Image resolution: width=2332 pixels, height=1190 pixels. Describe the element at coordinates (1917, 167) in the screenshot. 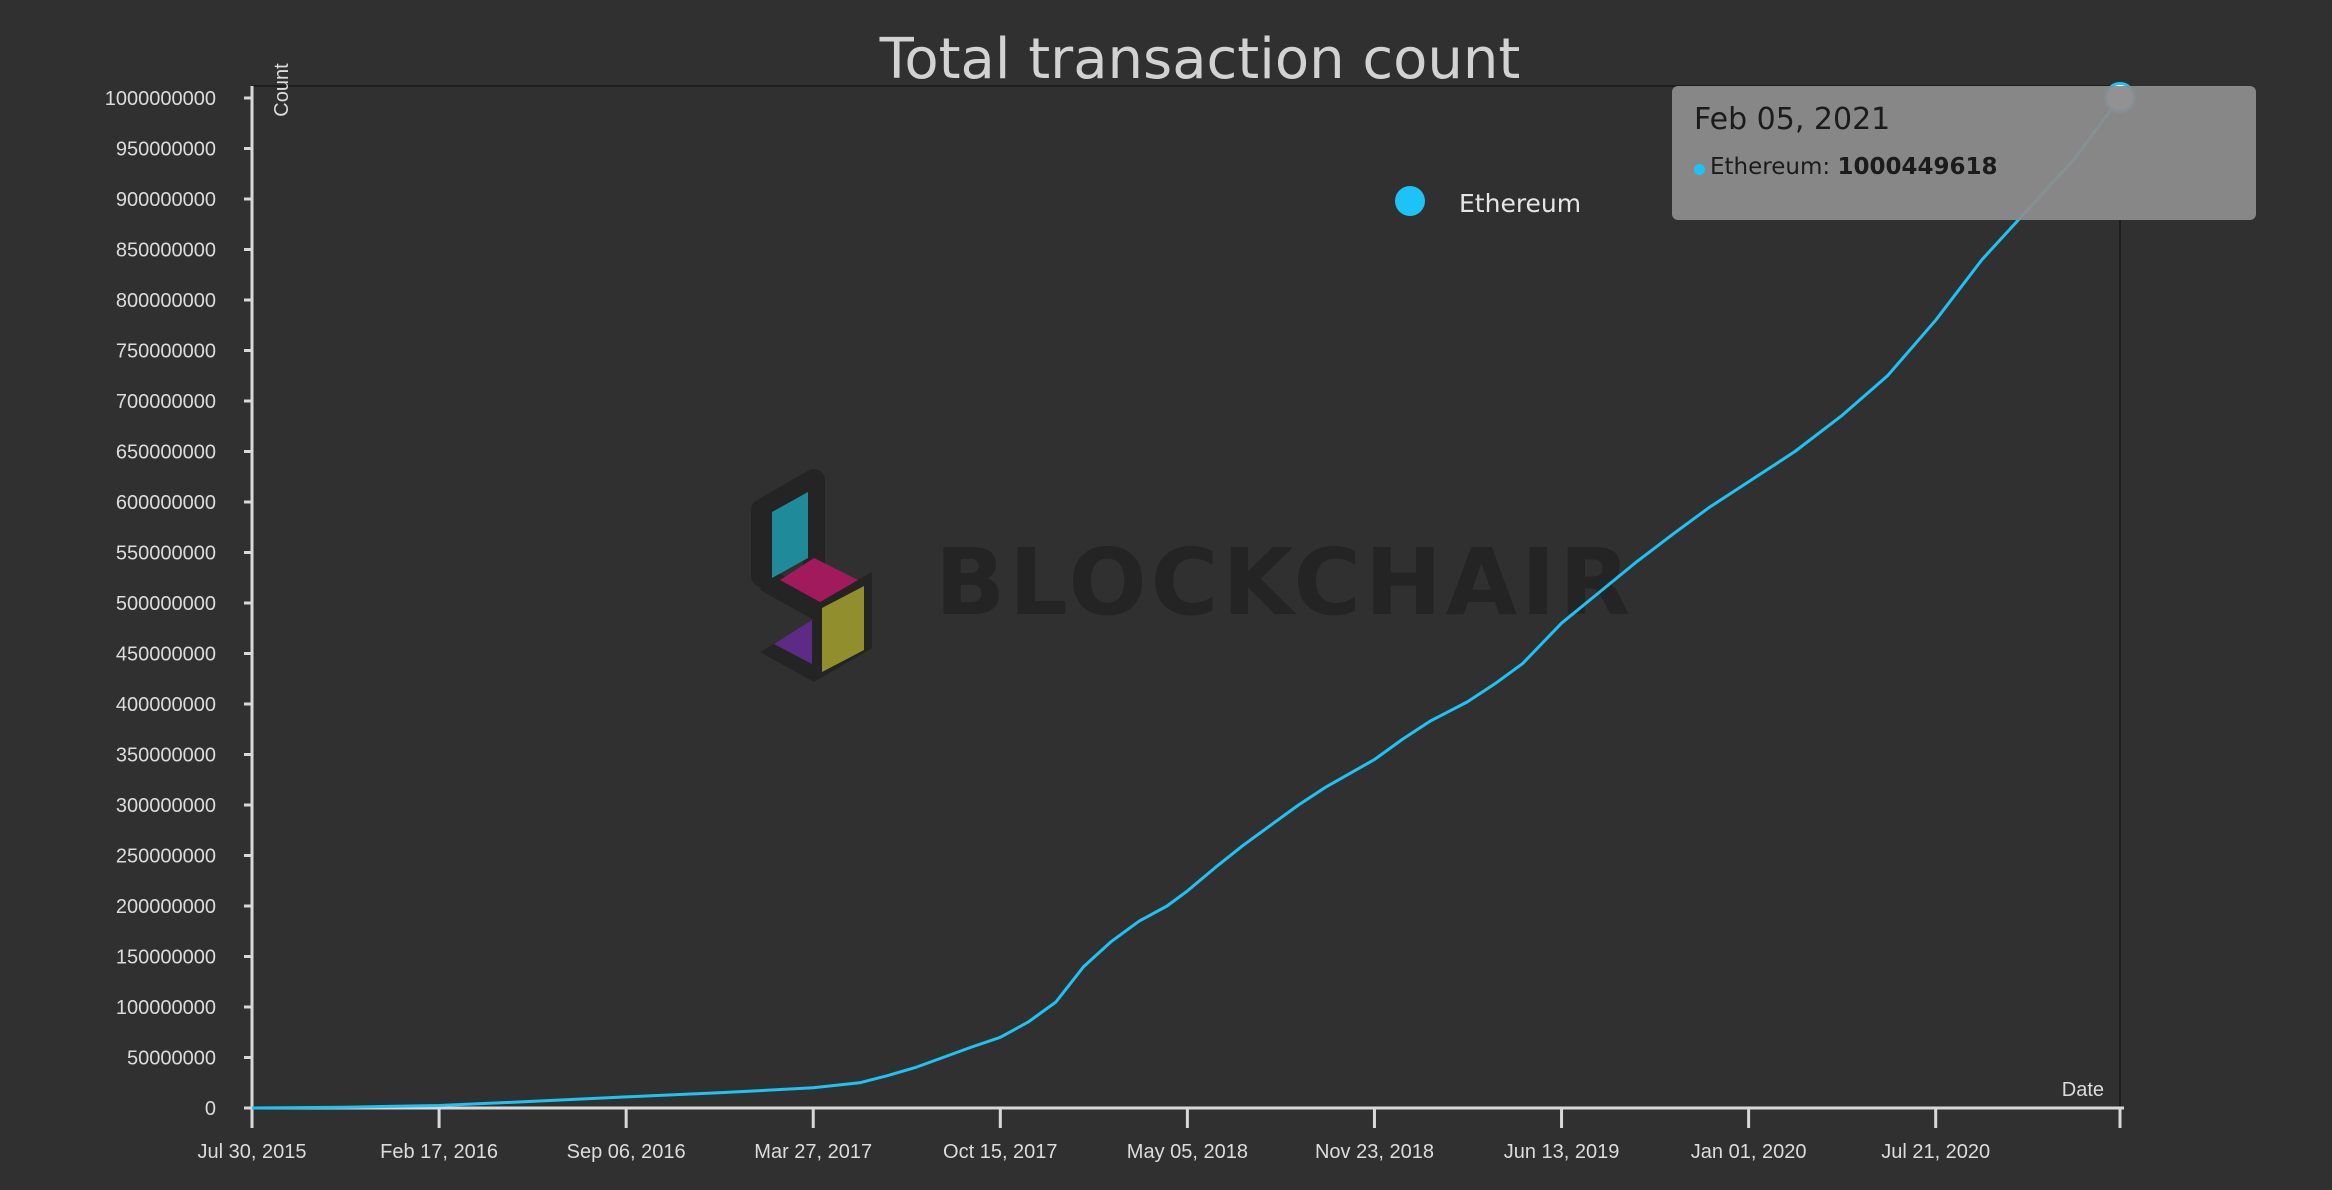

I see `tooltip-value: 1000449618` at that location.